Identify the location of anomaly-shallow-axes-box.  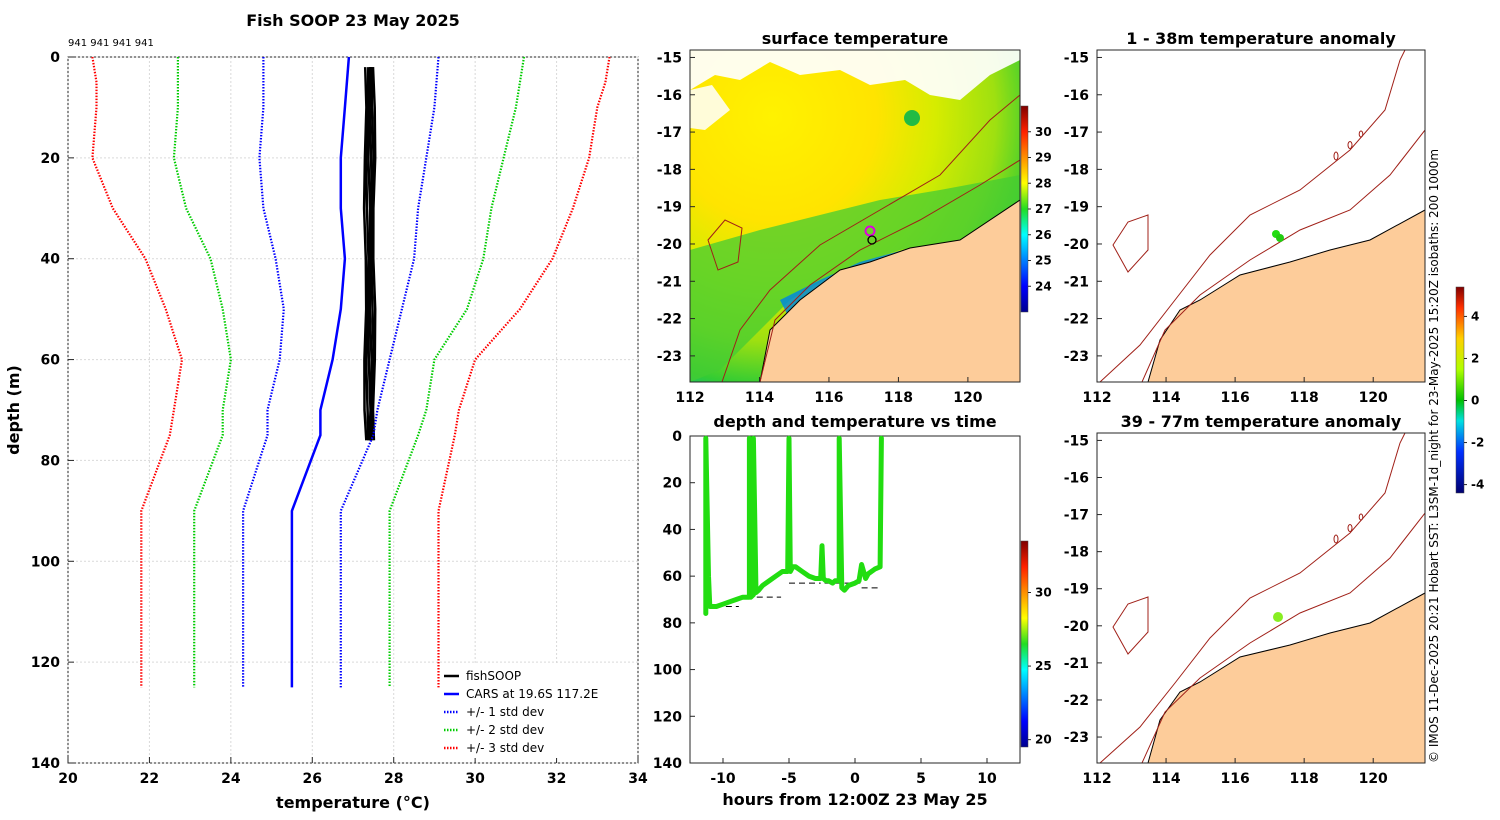
(1261, 216).